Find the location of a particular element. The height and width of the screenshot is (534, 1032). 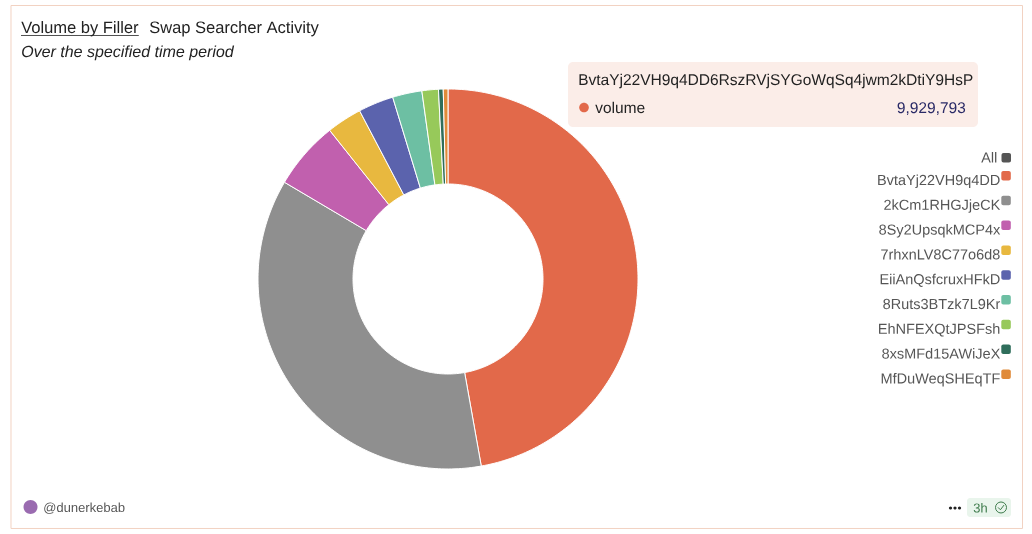

legend-label: 8Ruts3BTzk7L9Kr is located at coordinates (942, 304).